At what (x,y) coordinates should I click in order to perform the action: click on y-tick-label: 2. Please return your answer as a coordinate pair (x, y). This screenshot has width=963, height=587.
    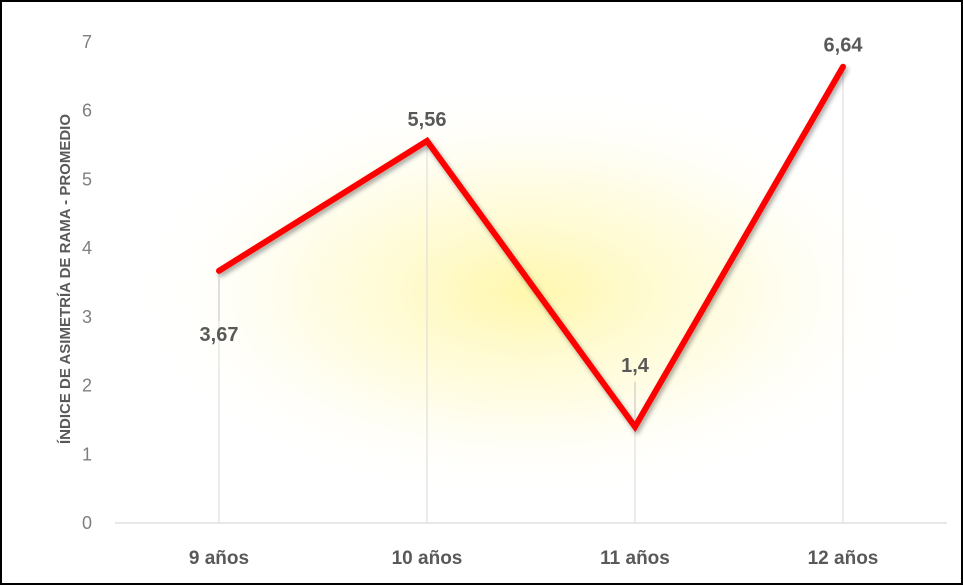
    Looking at the image, I should click on (87, 386).